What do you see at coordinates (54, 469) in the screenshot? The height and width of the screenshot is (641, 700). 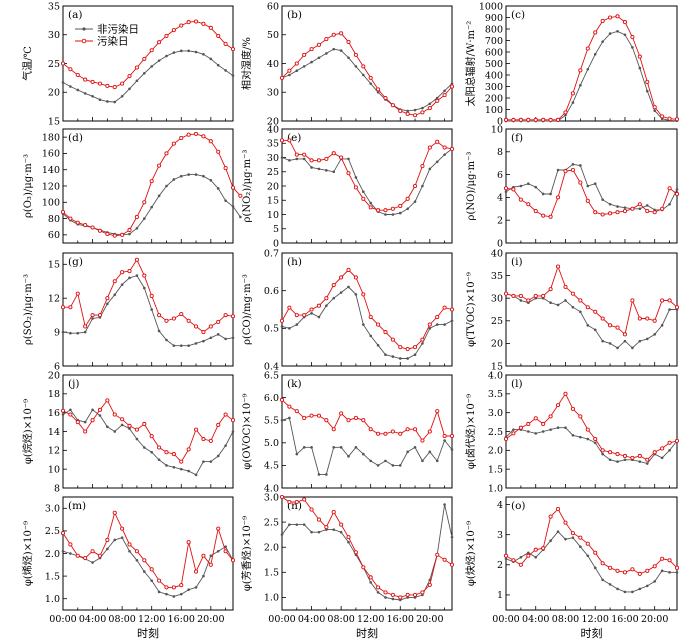 I see `y-tick-label: 10` at bounding box center [54, 469].